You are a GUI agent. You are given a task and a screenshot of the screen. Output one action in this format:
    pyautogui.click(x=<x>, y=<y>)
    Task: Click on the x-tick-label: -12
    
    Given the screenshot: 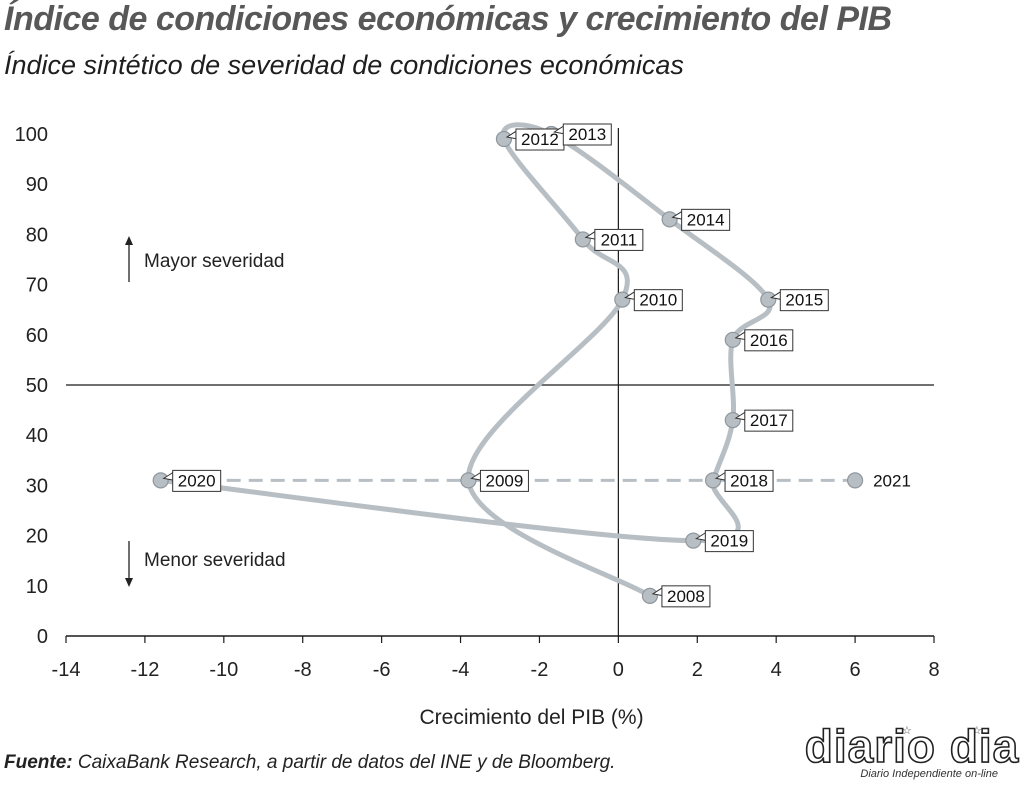 What is the action you would take?
    pyautogui.click(x=144, y=670)
    